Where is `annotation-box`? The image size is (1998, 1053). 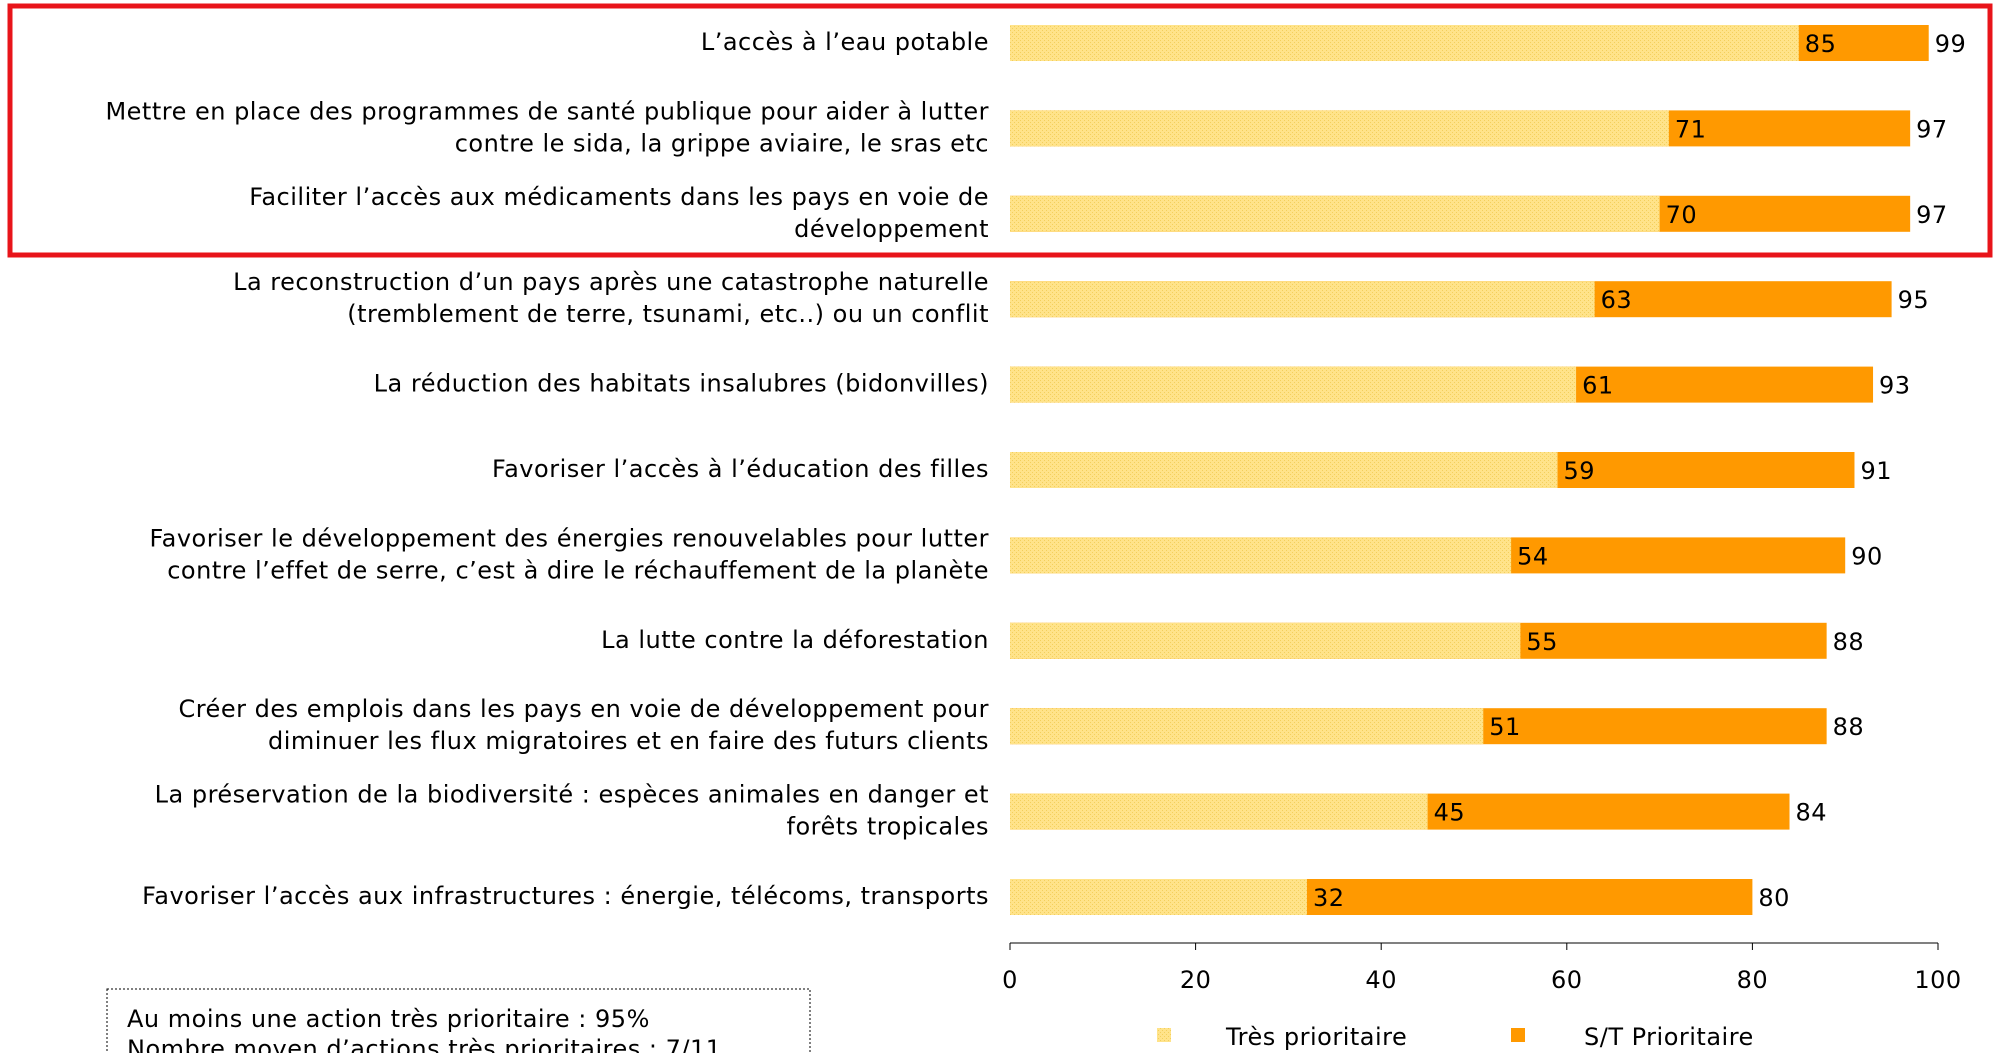
annotation-box is located at coordinates (458, 1020).